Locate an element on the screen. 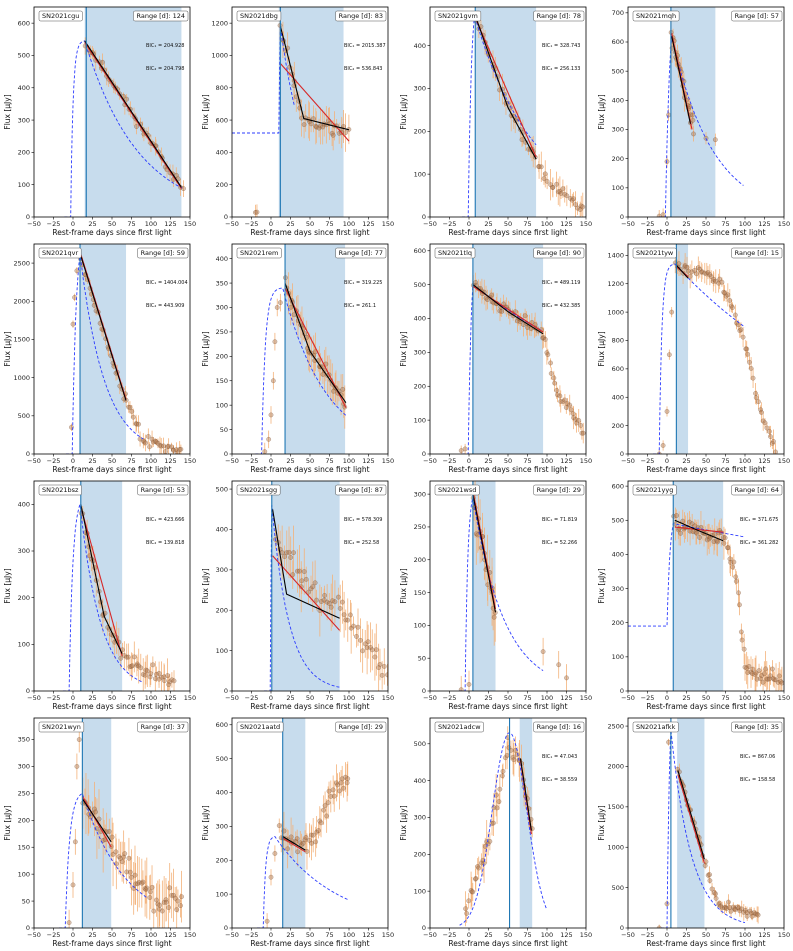 Image resolution: width=793 pixels, height=951 pixels. fit-one-segment is located at coordinates (306, 564).